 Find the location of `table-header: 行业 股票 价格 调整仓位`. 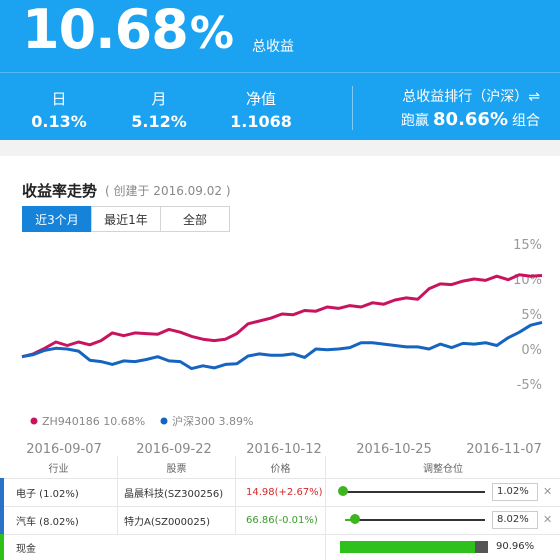

table-header: 行业 股票 价格 调整仓位 is located at coordinates (280, 467).